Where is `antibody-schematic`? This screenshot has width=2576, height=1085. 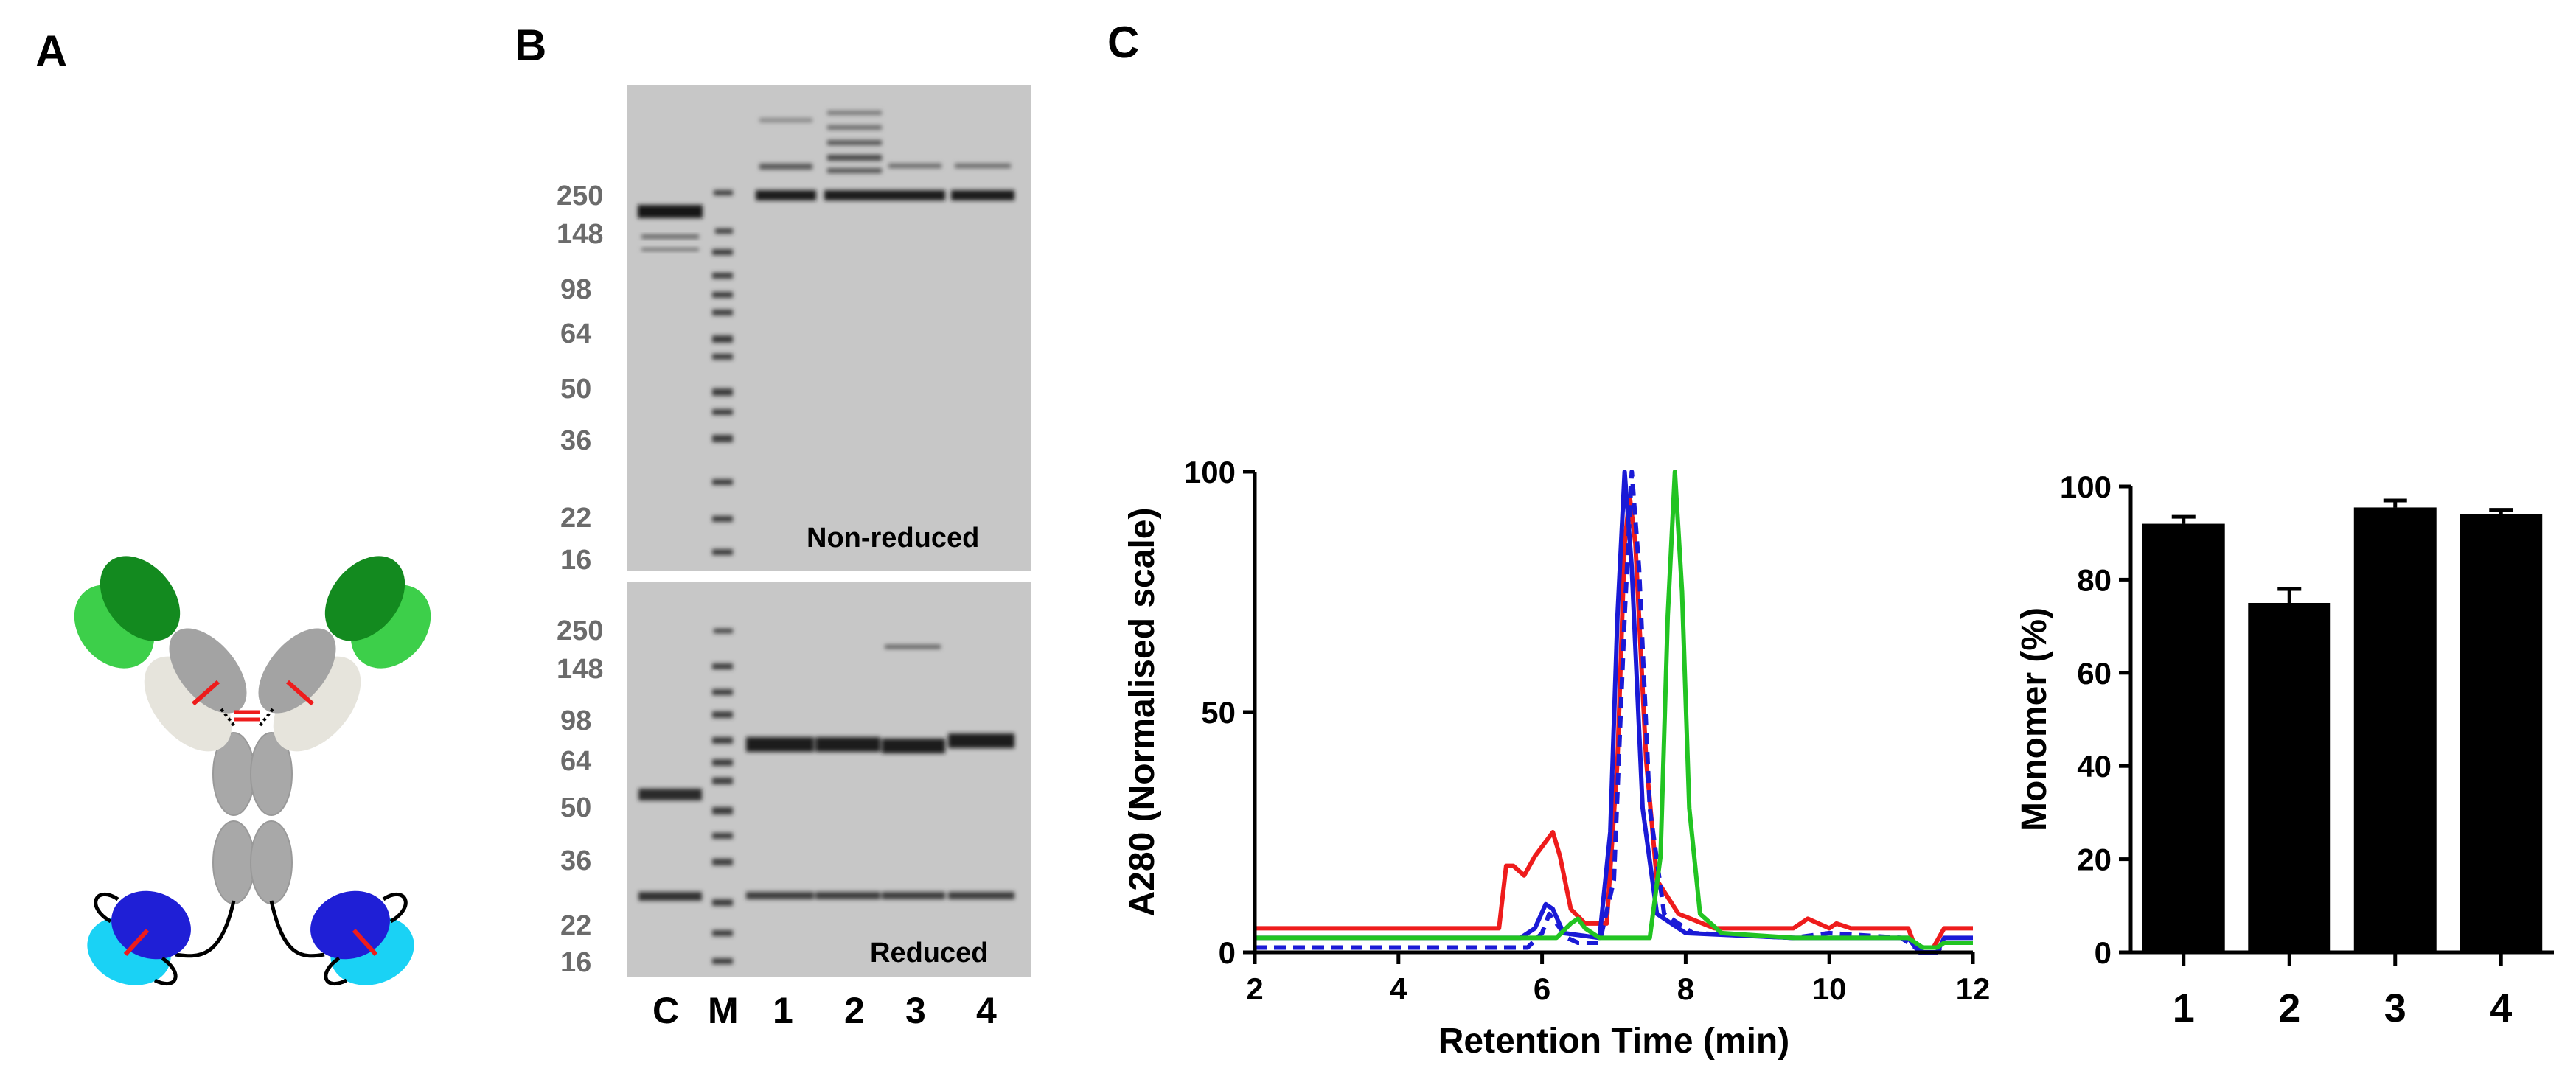
antibody-schematic is located at coordinates (253, 771).